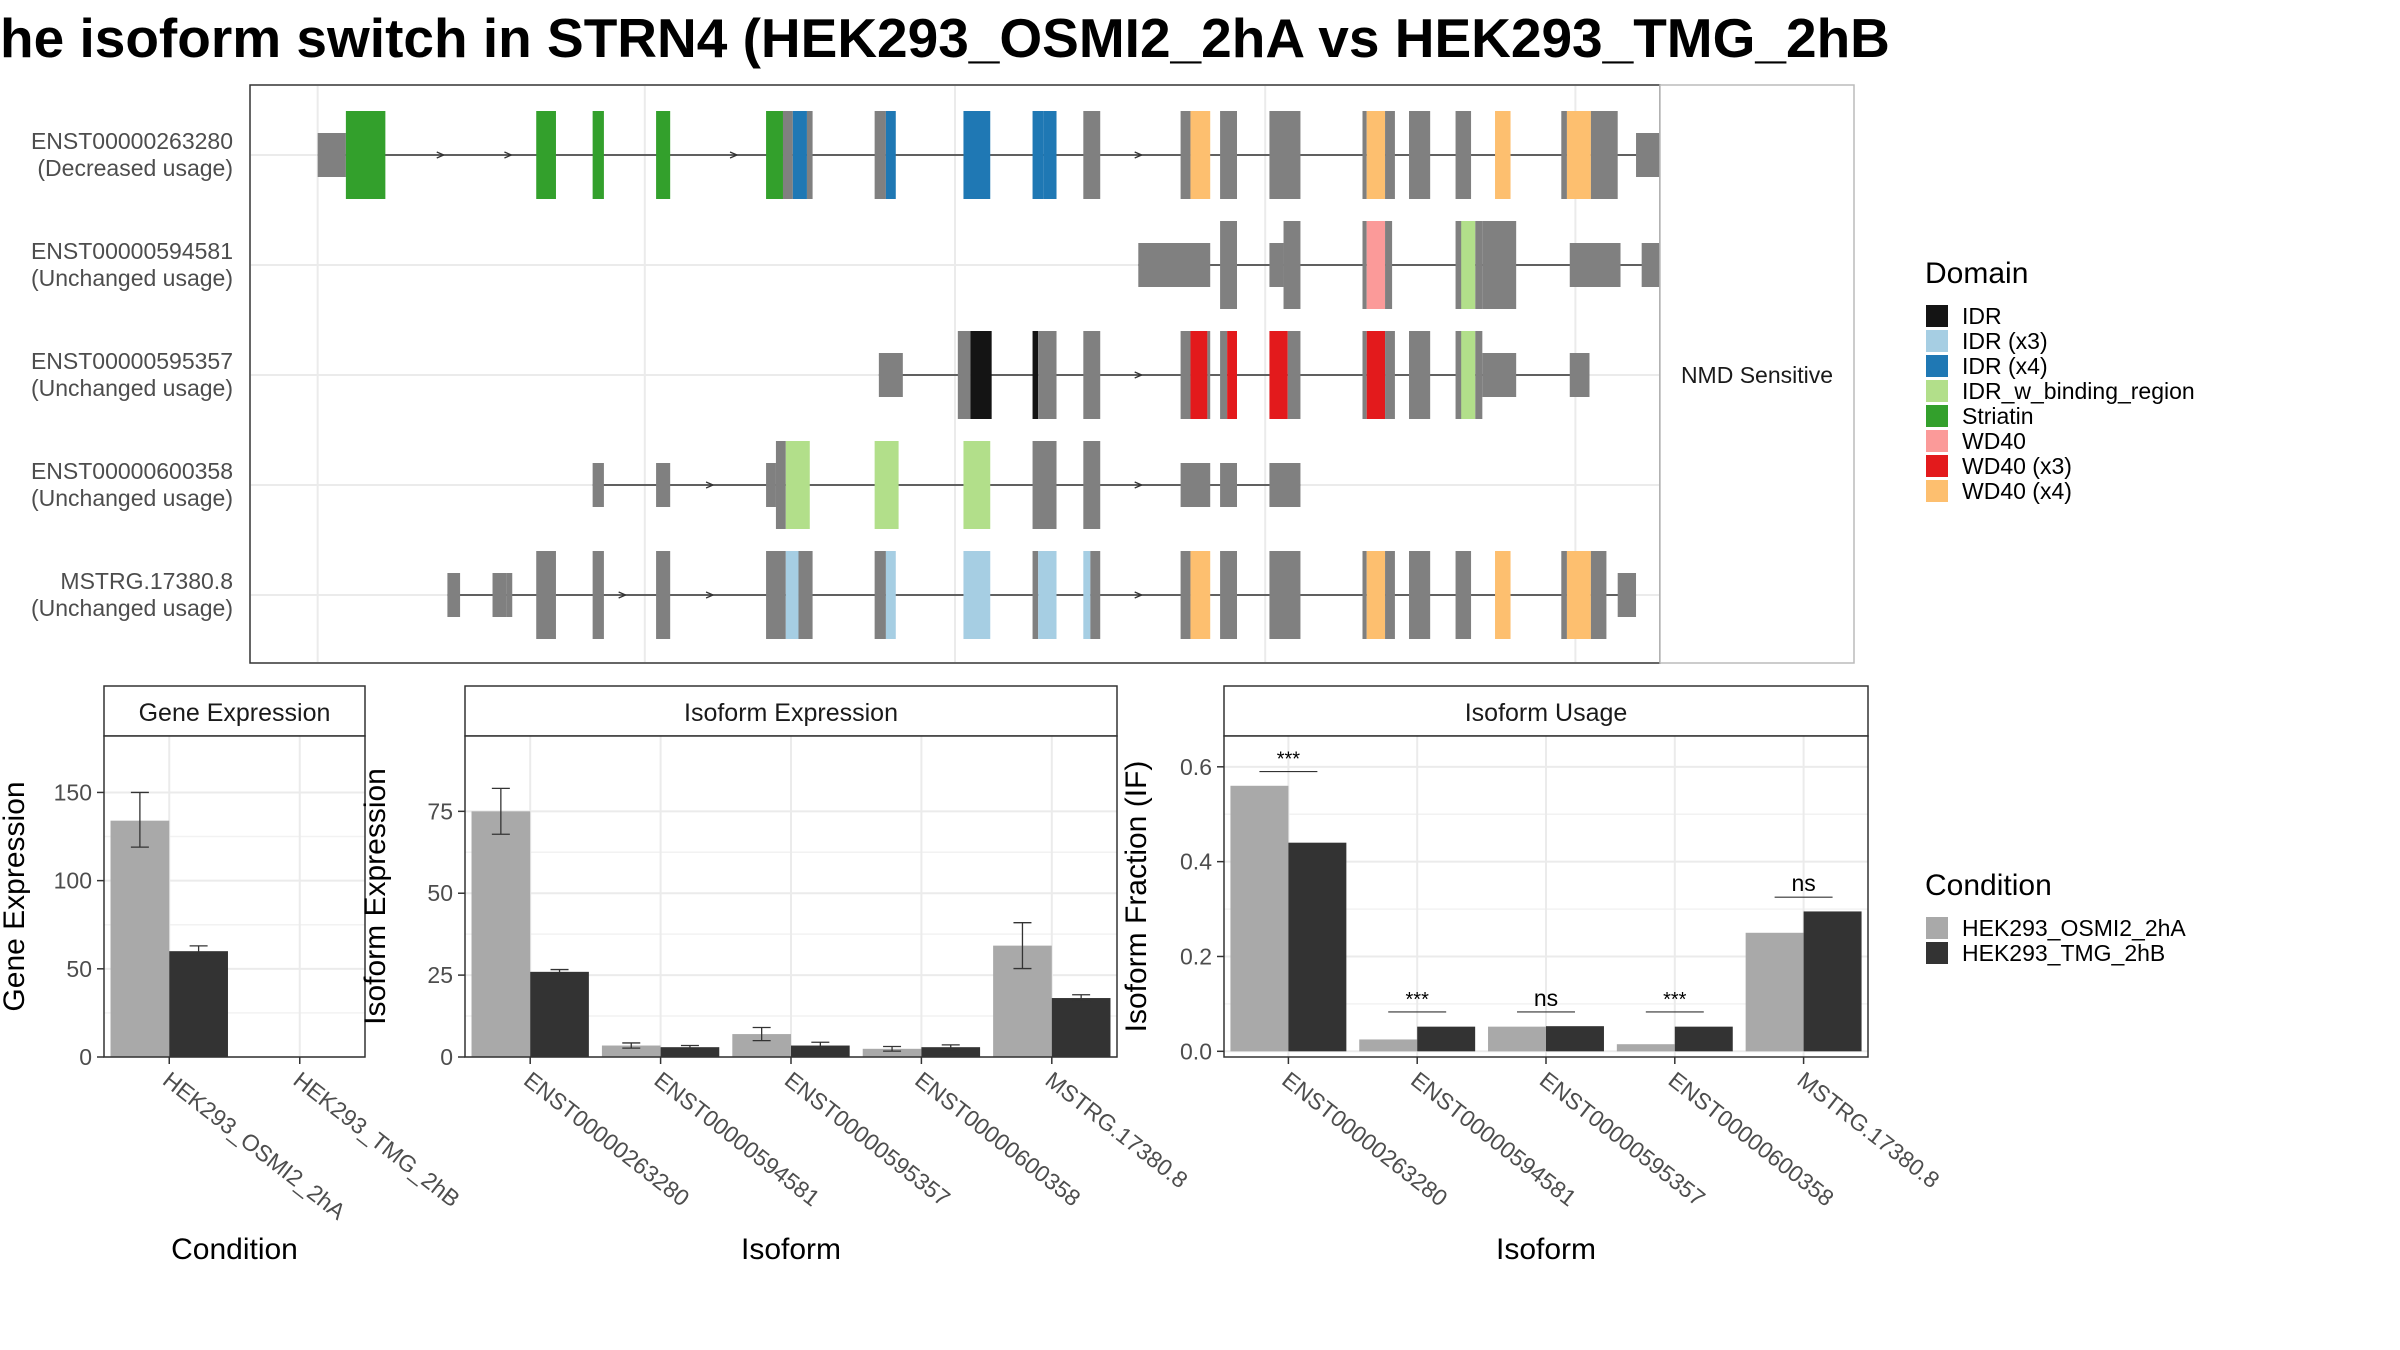  Describe the element at coordinates (1196, 956) in the screenshot. I see `y-tick-label: 0.2` at that location.